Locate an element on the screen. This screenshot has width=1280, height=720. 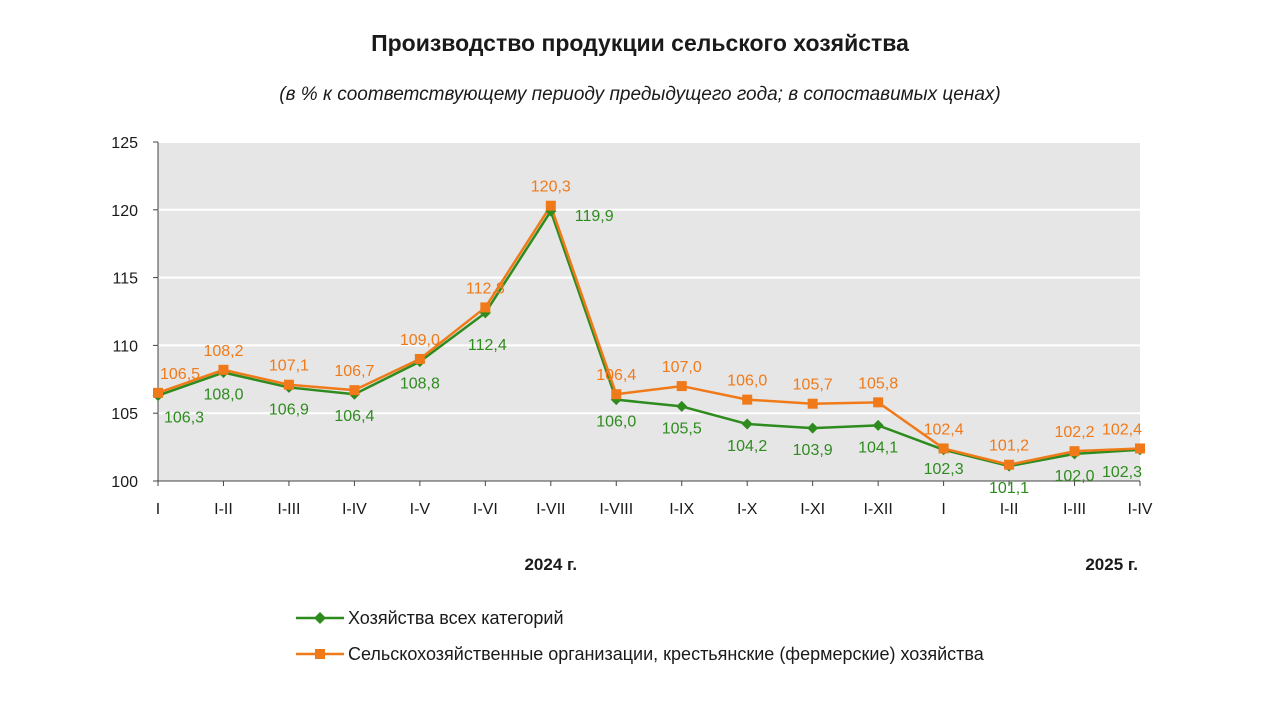
x-tick-label: I-VIII is located at coordinates (616, 509).